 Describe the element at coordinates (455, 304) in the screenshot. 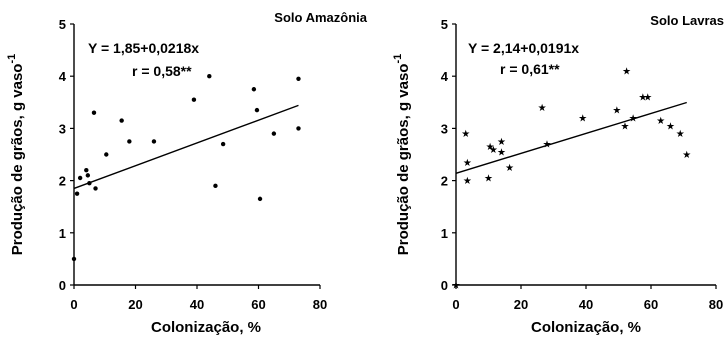

I see `chart-2-x-tick-label: 0` at that location.